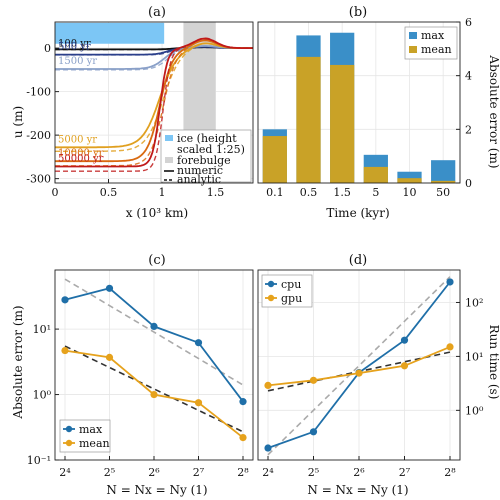 The image size is (500, 500). Describe the element at coordinates (468, 22) in the screenshot. I see `y-tick-label: 6` at that location.